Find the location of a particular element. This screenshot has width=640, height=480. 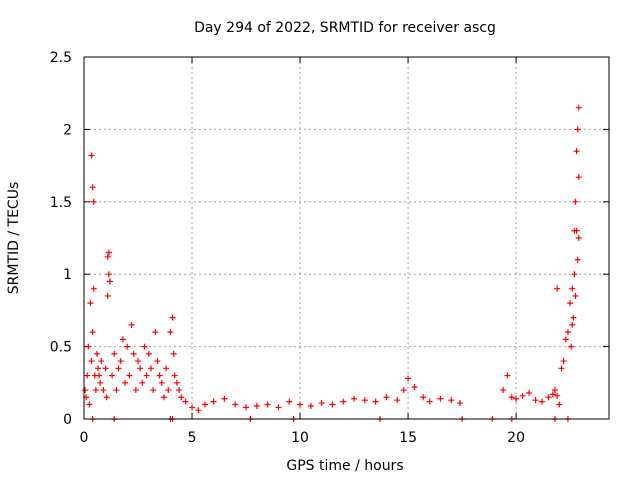

x-tick-label: 20 is located at coordinates (516, 438).